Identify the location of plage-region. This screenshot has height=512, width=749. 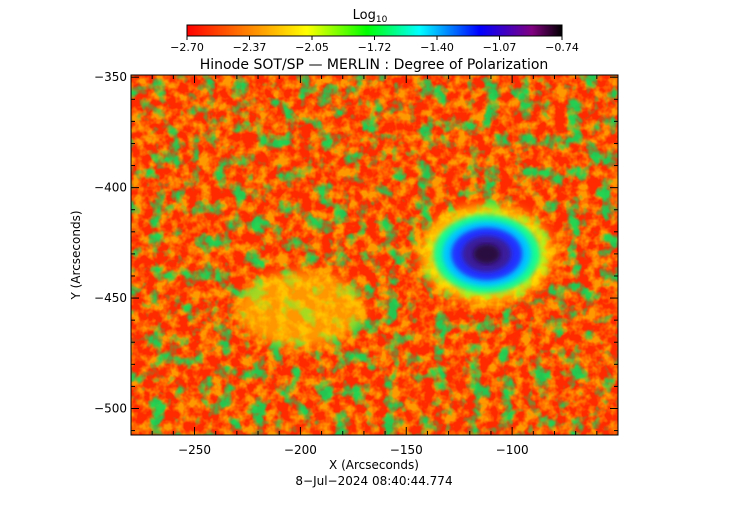
(300, 309).